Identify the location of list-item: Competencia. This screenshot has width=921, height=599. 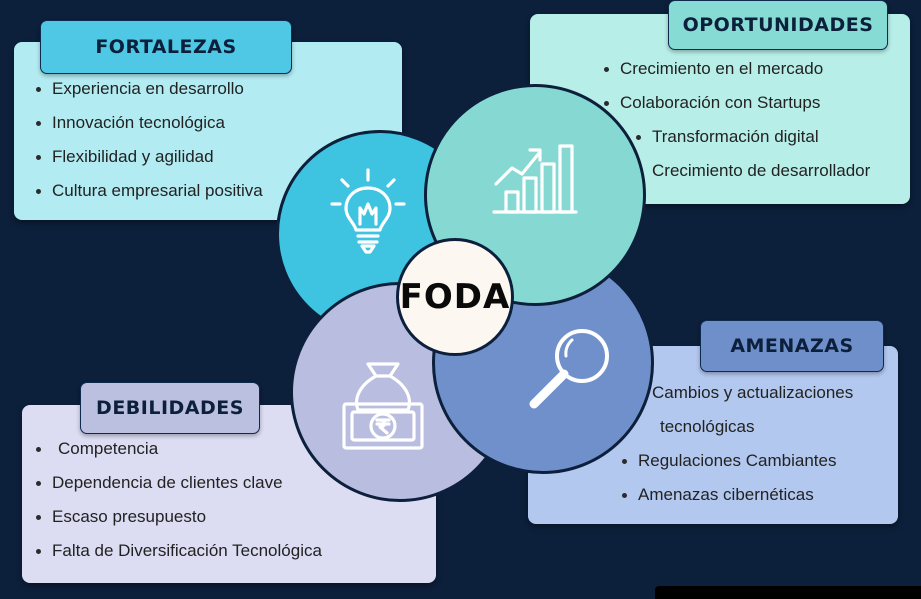
(178, 449).